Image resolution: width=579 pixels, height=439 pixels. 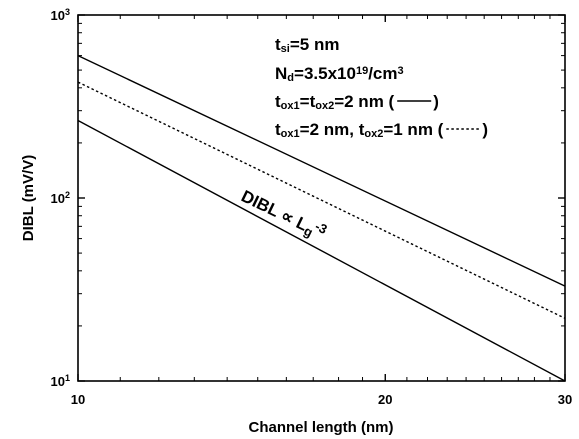 I want to click on y-tick-label: 10¹, so click(x=60, y=381).